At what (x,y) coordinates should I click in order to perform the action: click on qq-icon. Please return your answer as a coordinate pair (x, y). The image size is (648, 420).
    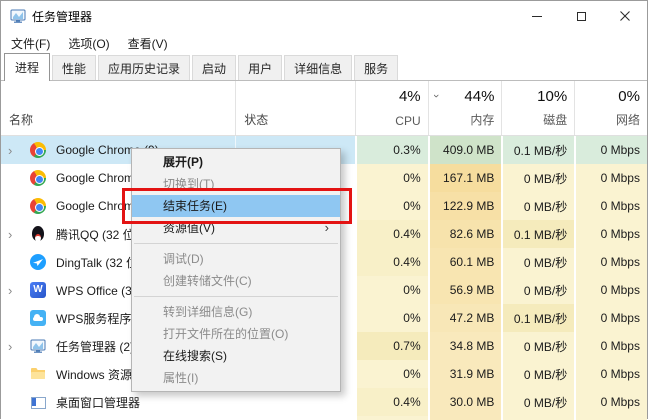
    Looking at the image, I should click on (38, 234).